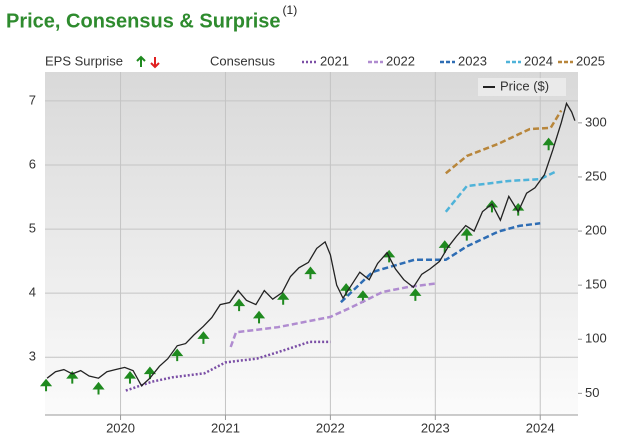 The height and width of the screenshot is (442, 620). I want to click on consensus-label: Consensus, so click(243, 60).